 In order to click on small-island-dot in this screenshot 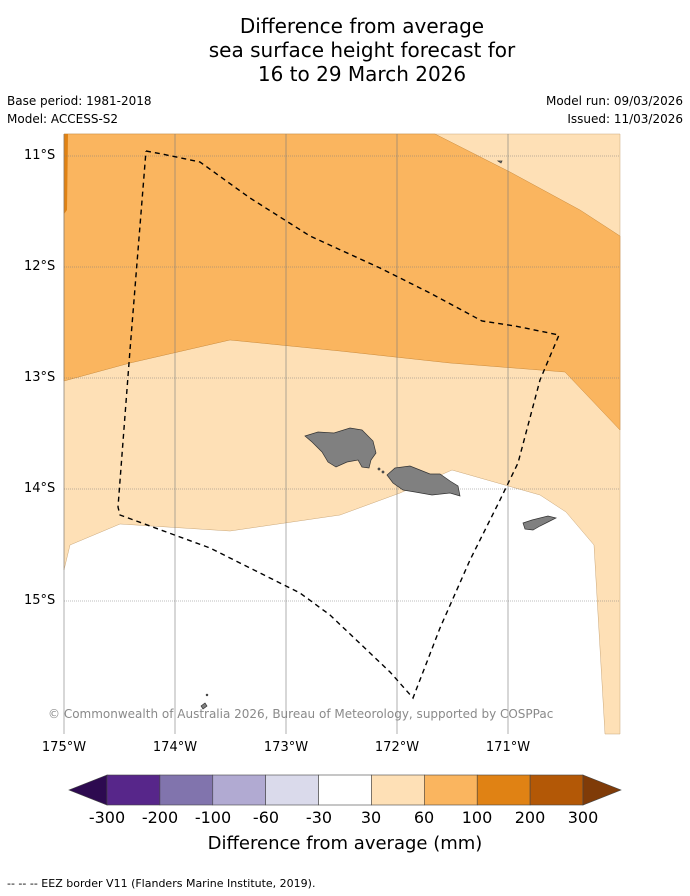, I will do `click(207, 695)`.